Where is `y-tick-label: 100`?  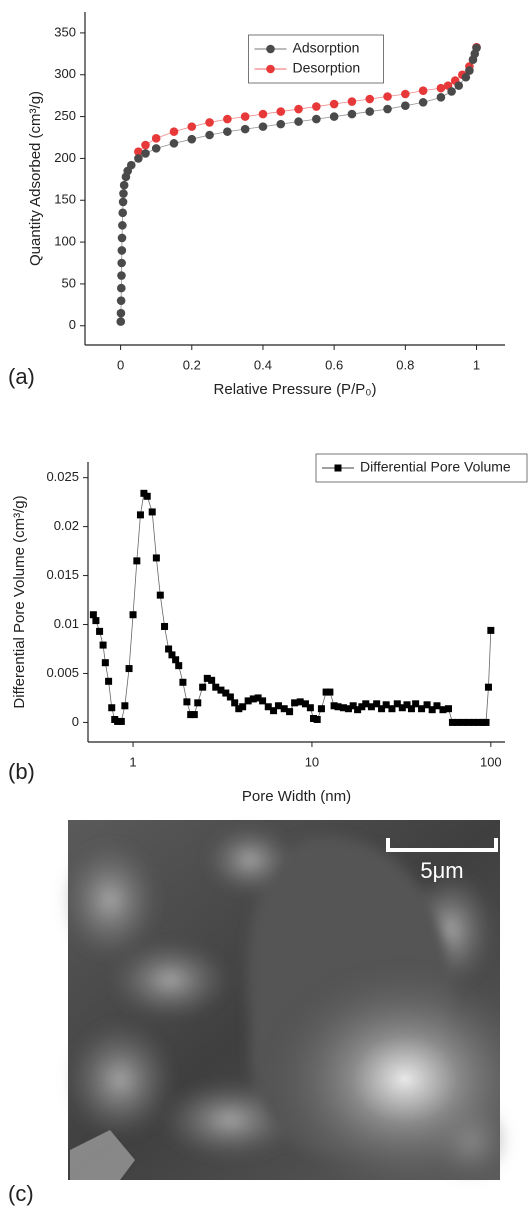 y-tick-label: 100 is located at coordinates (65, 241).